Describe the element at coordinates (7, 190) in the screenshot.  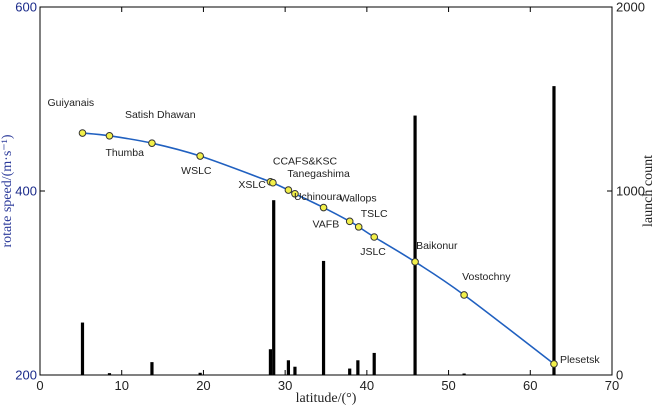
I see `left-y-axis-title: rotate speed/(m·s⁻¹)` at that location.